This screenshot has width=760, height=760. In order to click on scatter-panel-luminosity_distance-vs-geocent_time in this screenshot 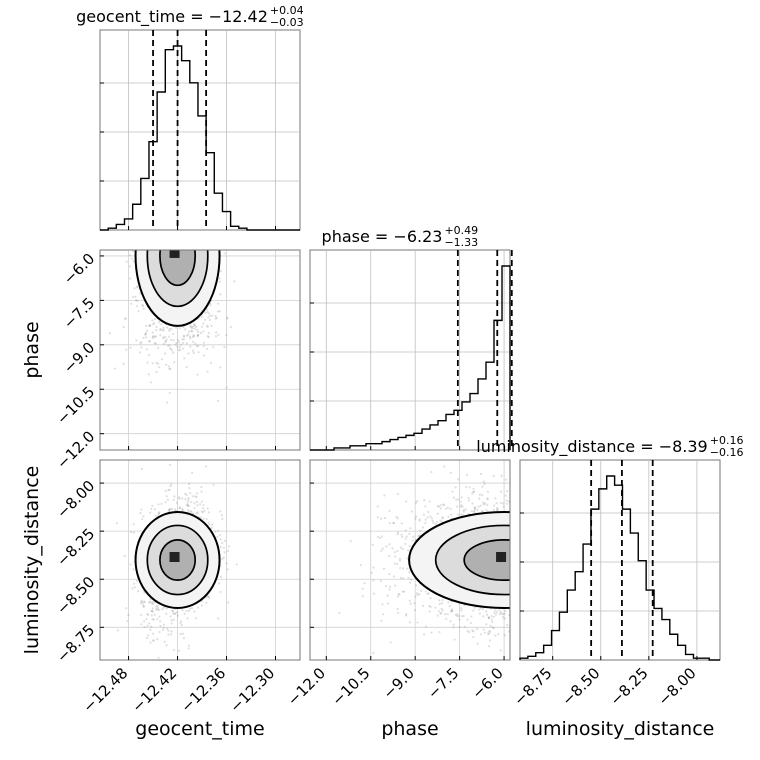, I will do `click(200, 560)`.